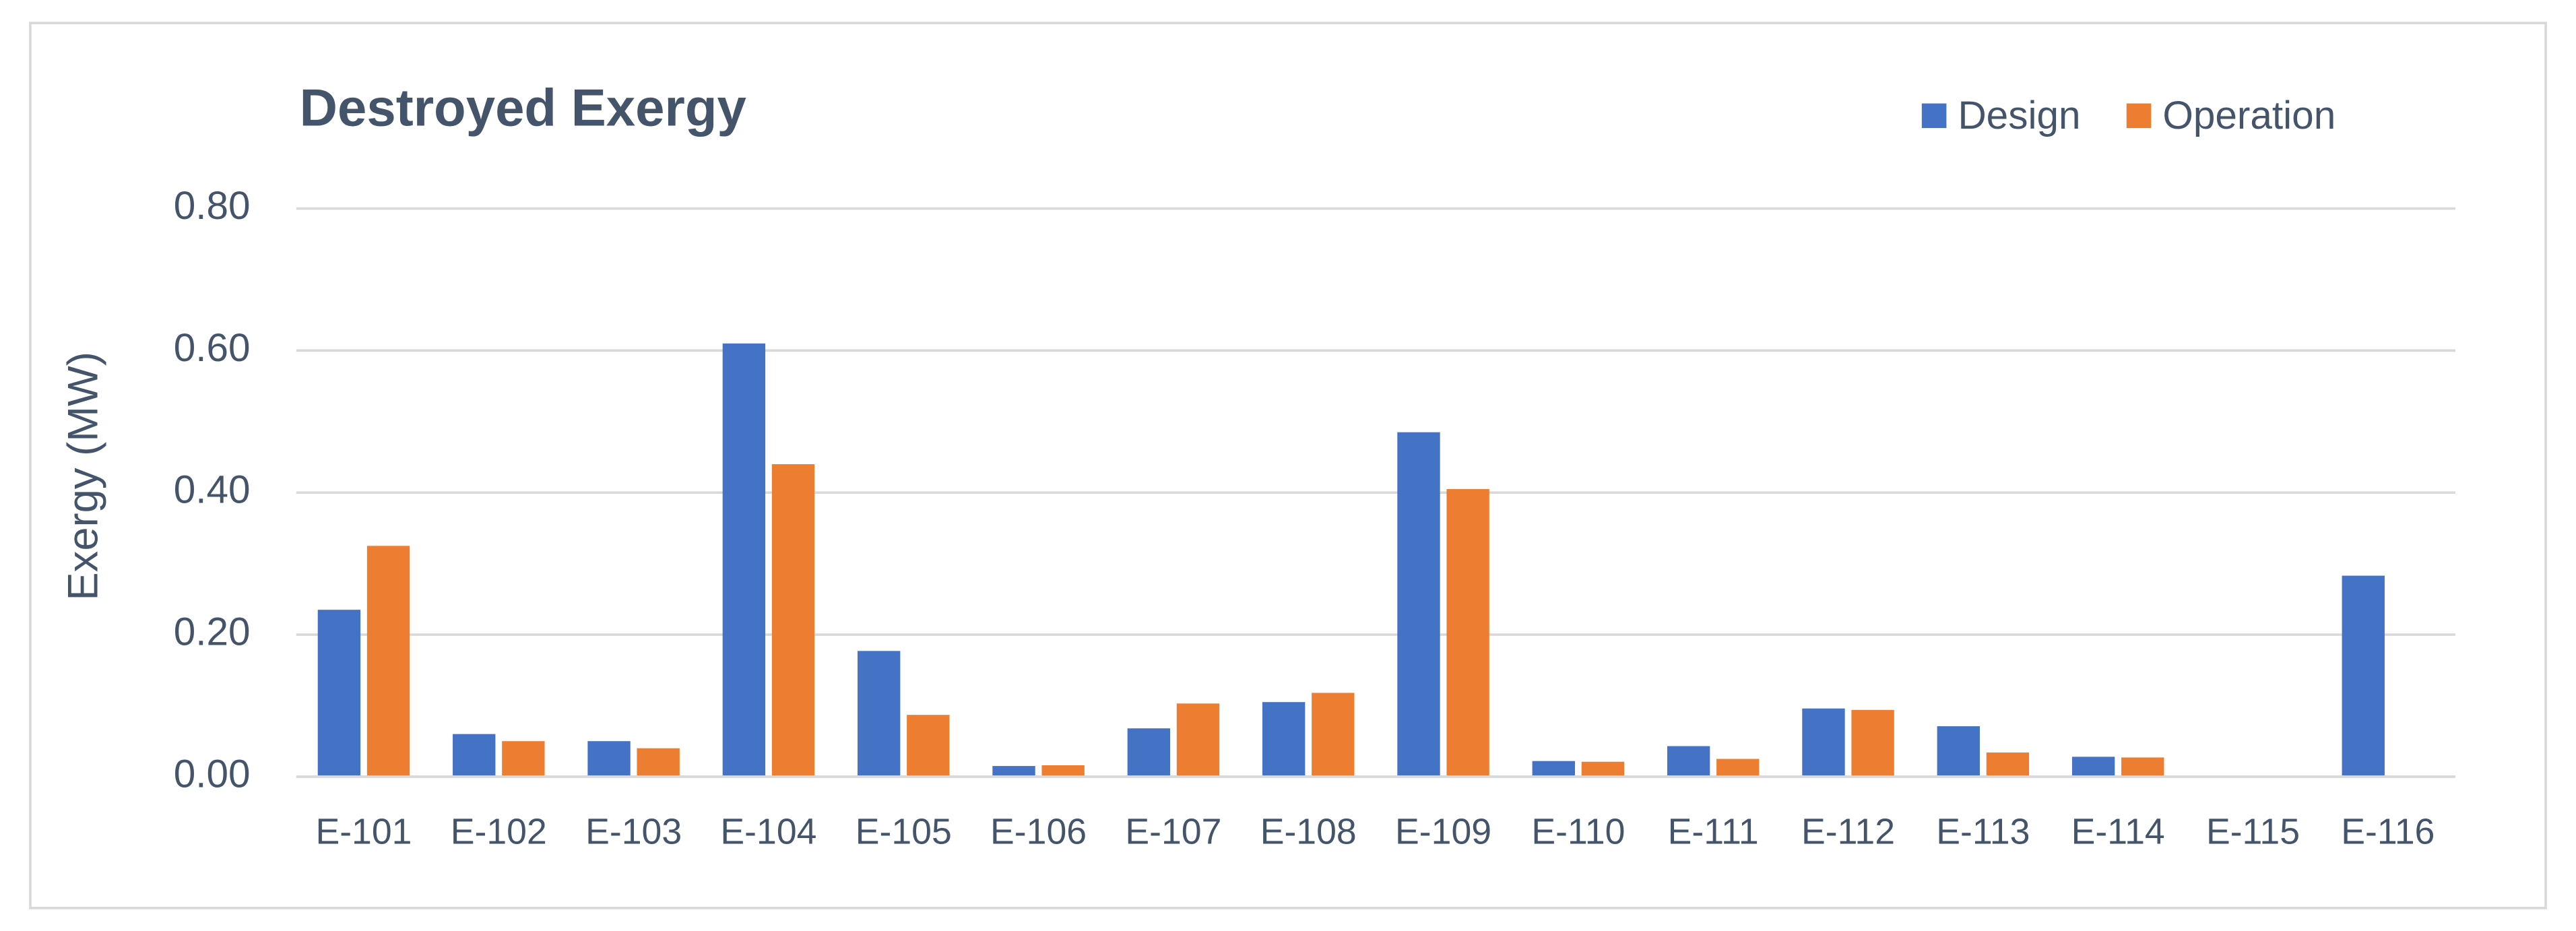  What do you see at coordinates (904, 831) in the screenshot?
I see `x-tick-label: E-105` at bounding box center [904, 831].